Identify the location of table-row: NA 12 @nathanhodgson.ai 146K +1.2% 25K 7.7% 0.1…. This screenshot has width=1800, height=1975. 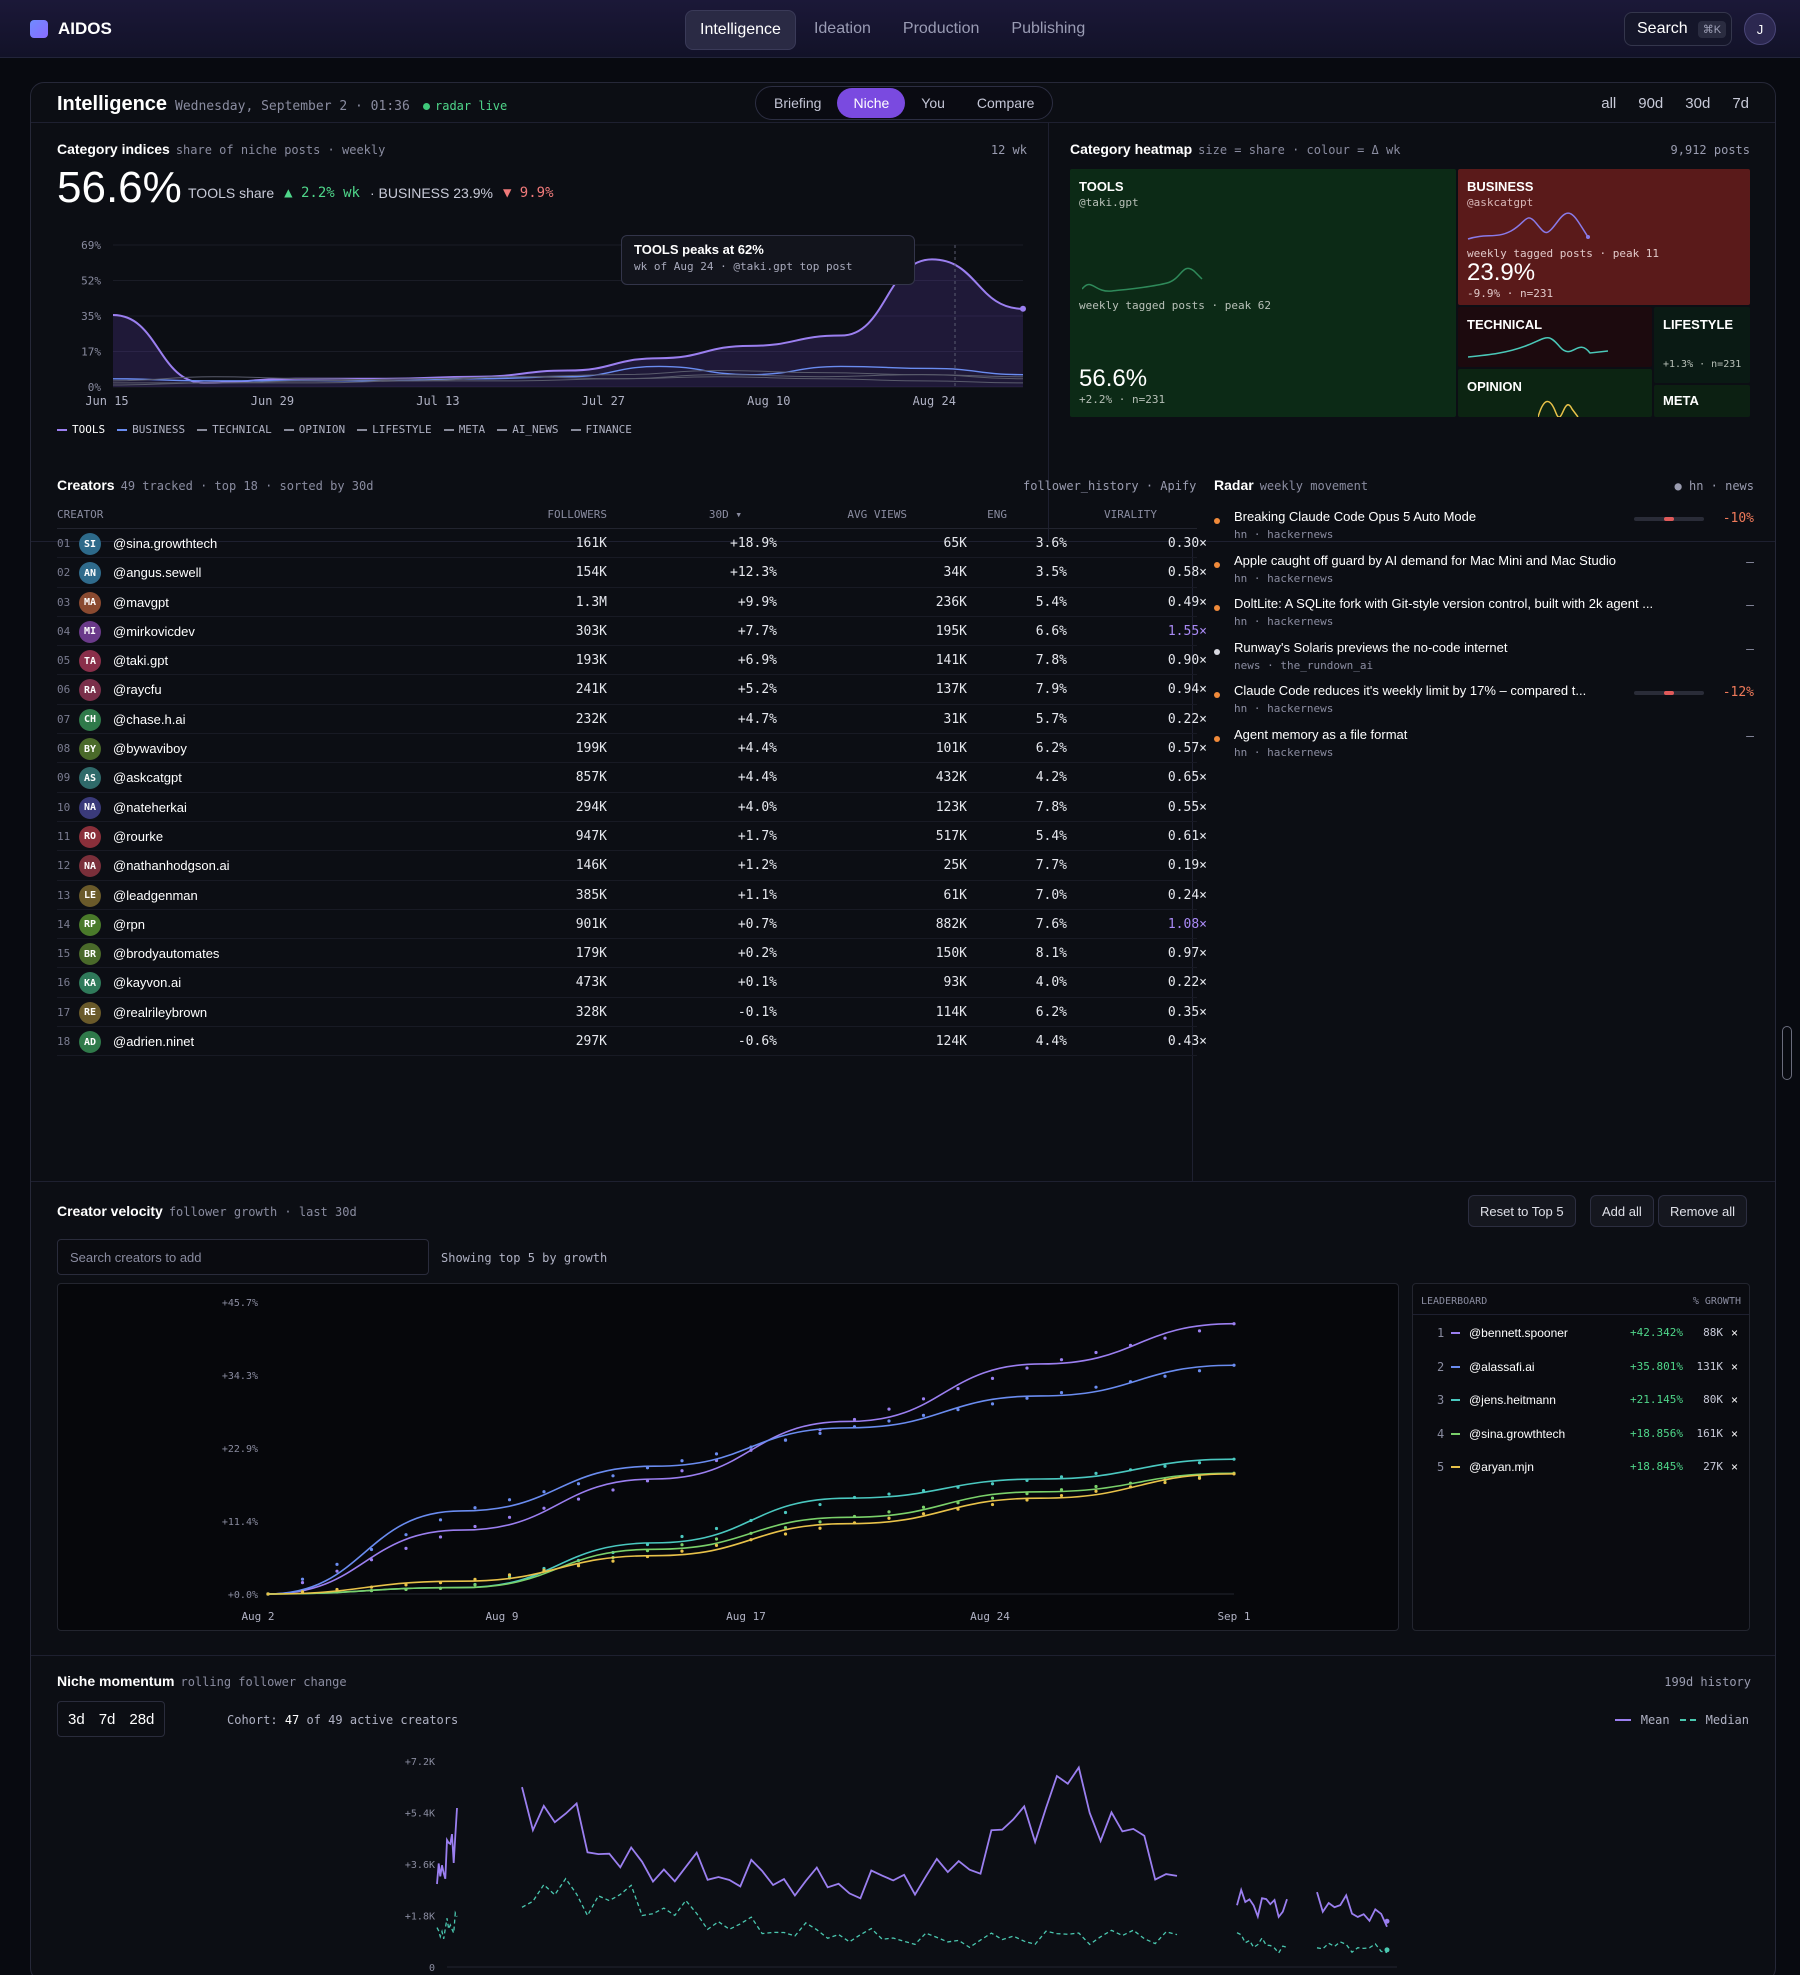
(632, 866).